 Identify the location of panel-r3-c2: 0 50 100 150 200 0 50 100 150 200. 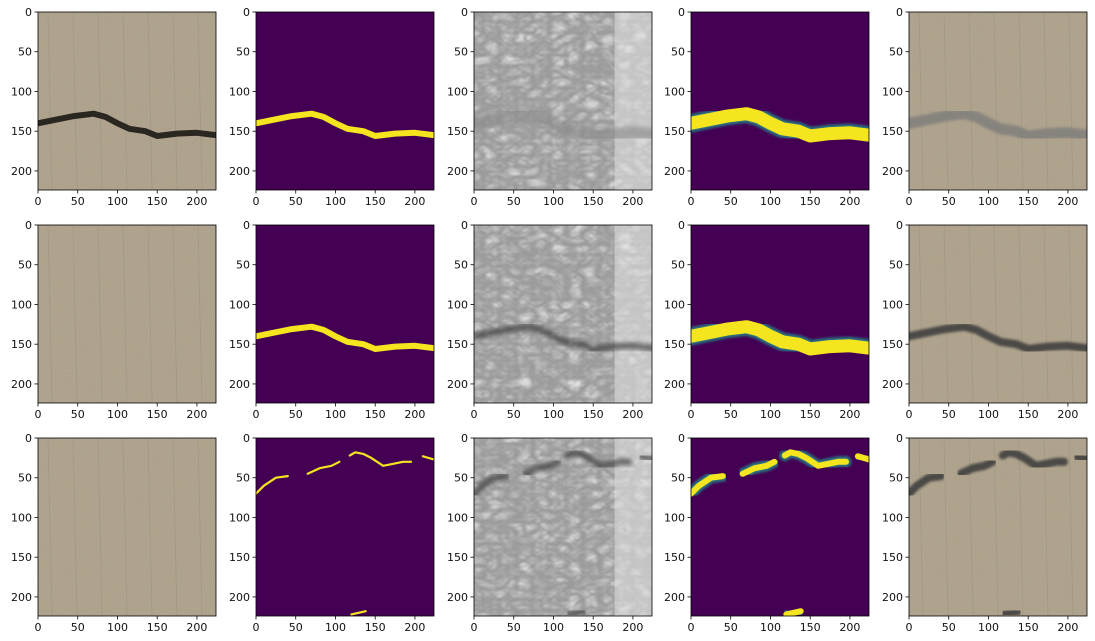
(332, 533).